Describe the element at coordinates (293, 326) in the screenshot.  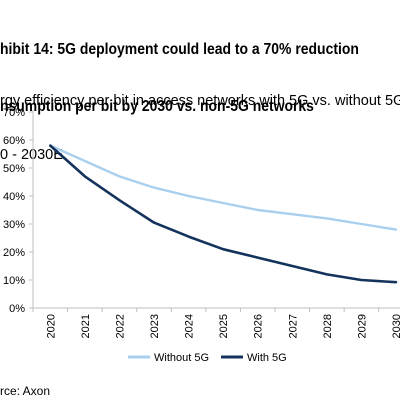
I see `x-tick-label: 2027` at that location.